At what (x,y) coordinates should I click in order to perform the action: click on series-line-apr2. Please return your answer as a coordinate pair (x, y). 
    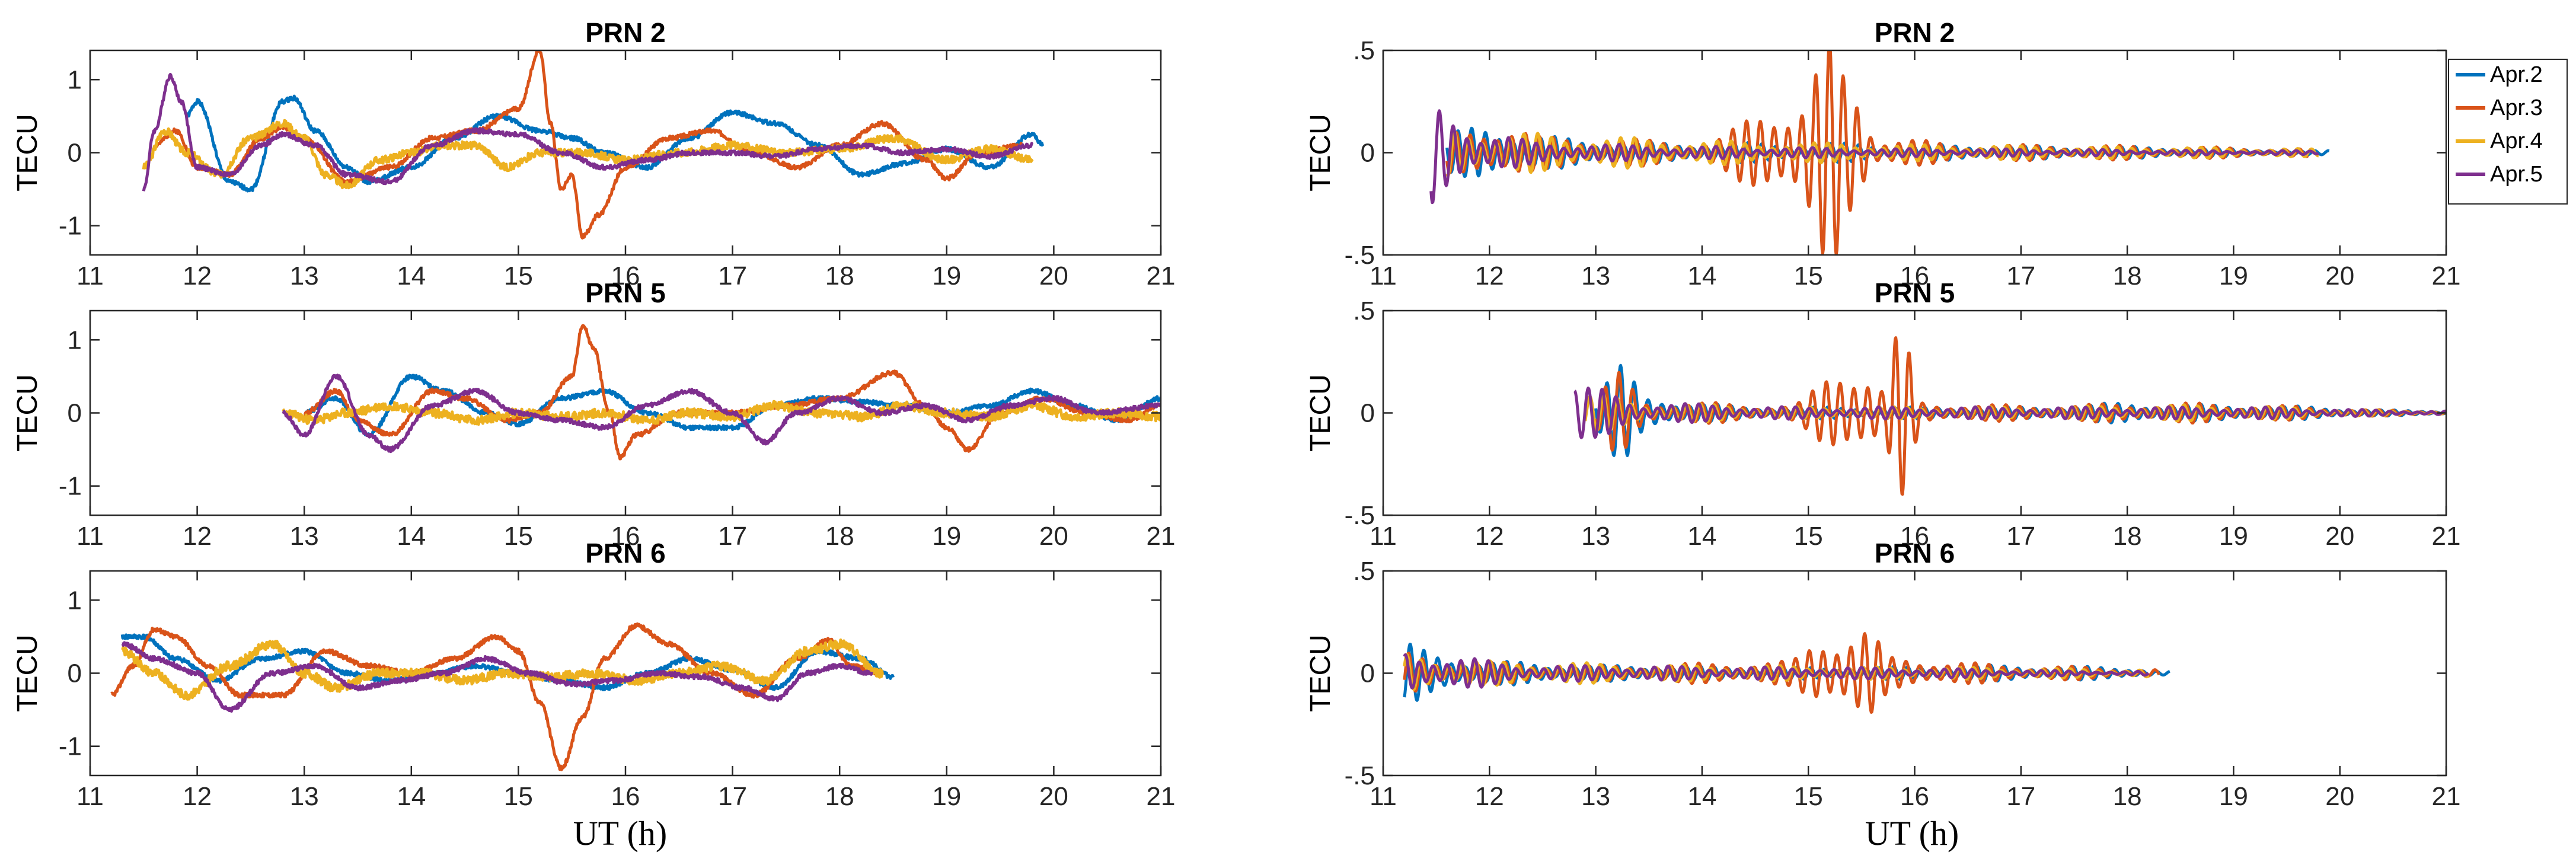
    Looking at the image, I should click on (732, 406).